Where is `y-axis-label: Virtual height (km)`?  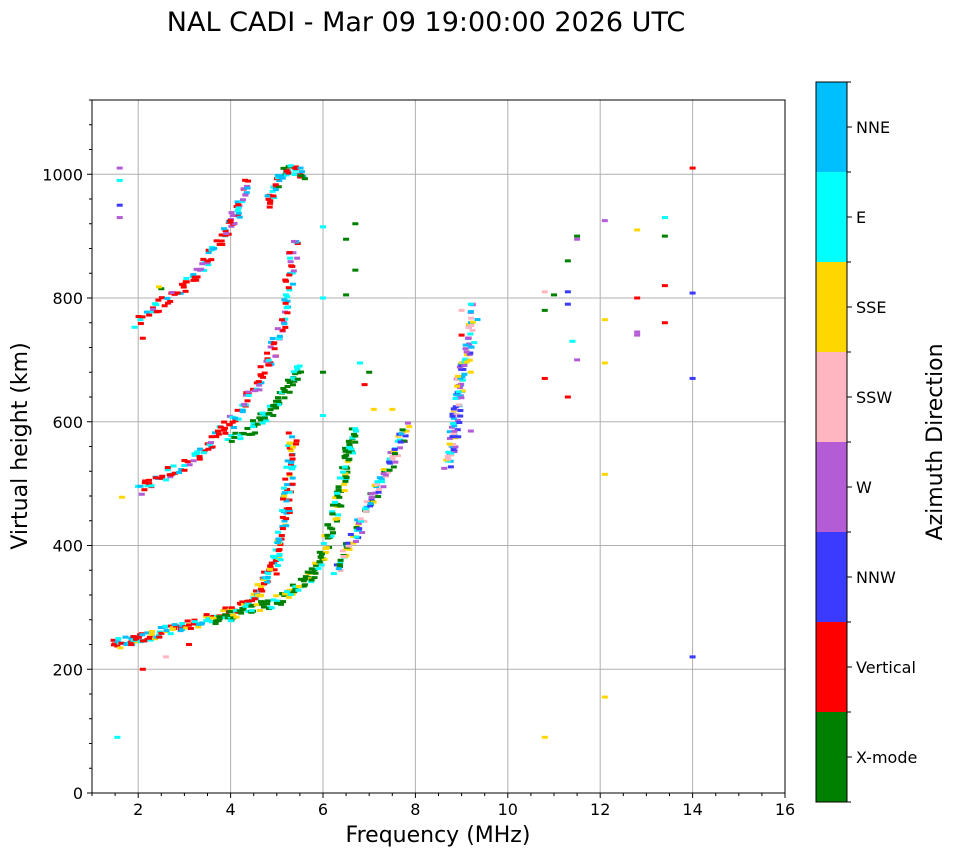
y-axis-label: Virtual height (km) is located at coordinates (20, 445).